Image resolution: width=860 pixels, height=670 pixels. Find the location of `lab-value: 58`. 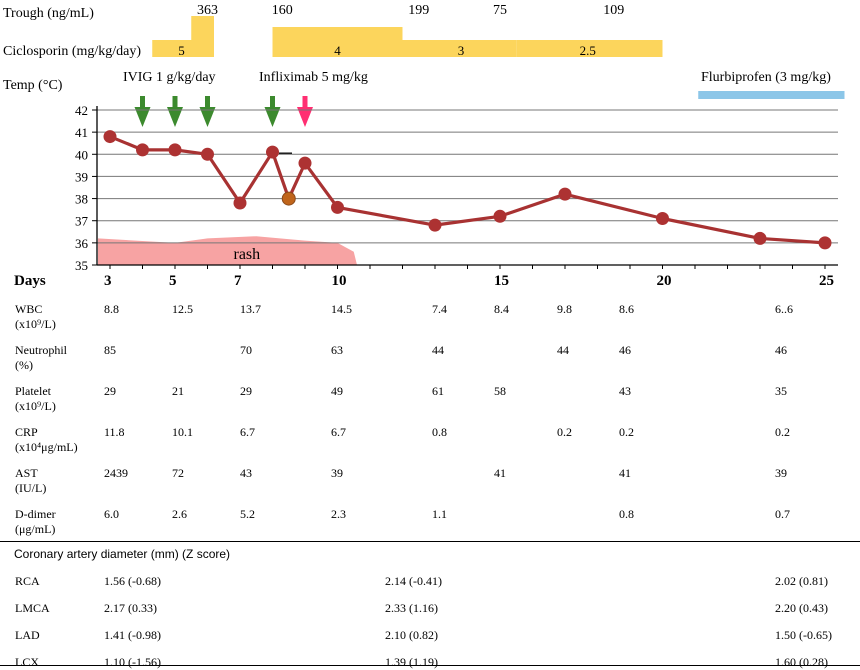

lab-value: 58 is located at coordinates (500, 391).